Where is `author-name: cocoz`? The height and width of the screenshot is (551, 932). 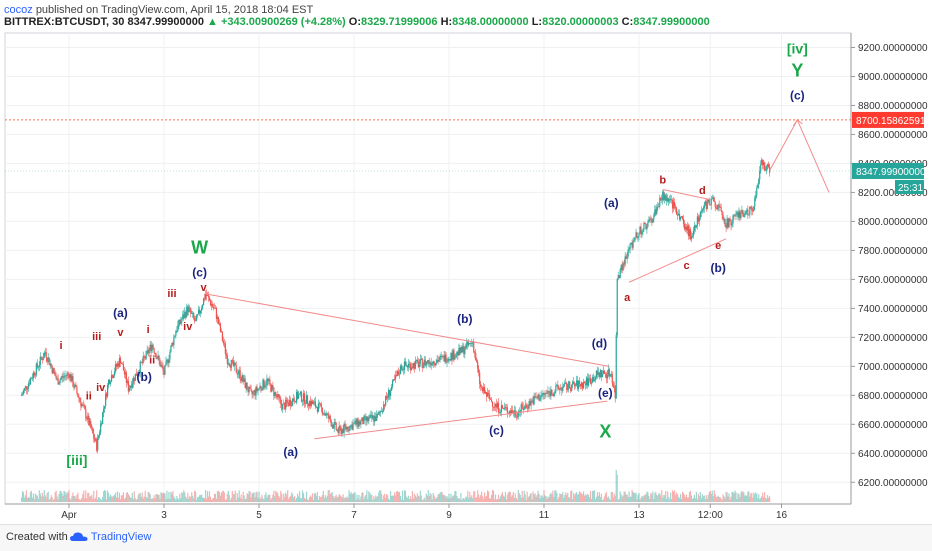
author-name: cocoz is located at coordinates (18, 10).